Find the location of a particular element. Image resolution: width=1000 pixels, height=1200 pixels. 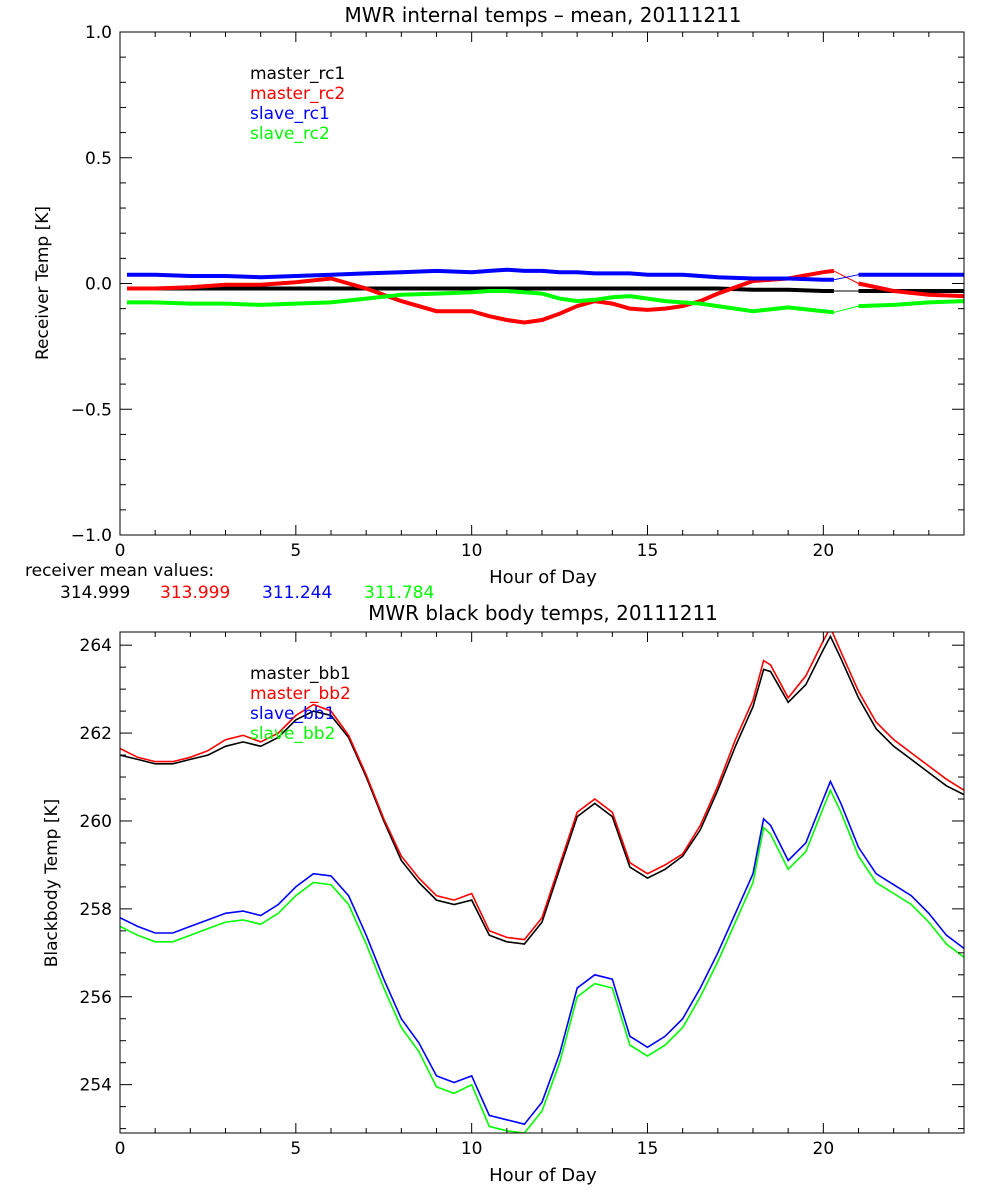

series-lines is located at coordinates (545, 296).